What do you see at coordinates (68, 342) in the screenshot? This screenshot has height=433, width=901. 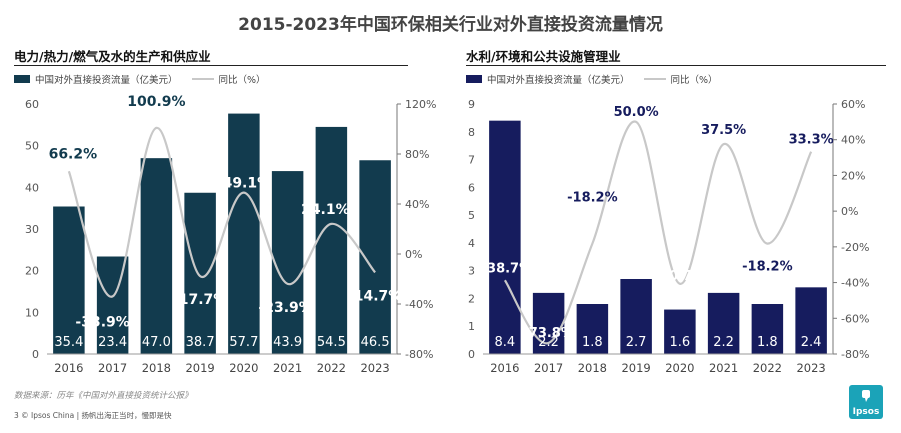 I see `bar-value-label: 35.4` at bounding box center [68, 342].